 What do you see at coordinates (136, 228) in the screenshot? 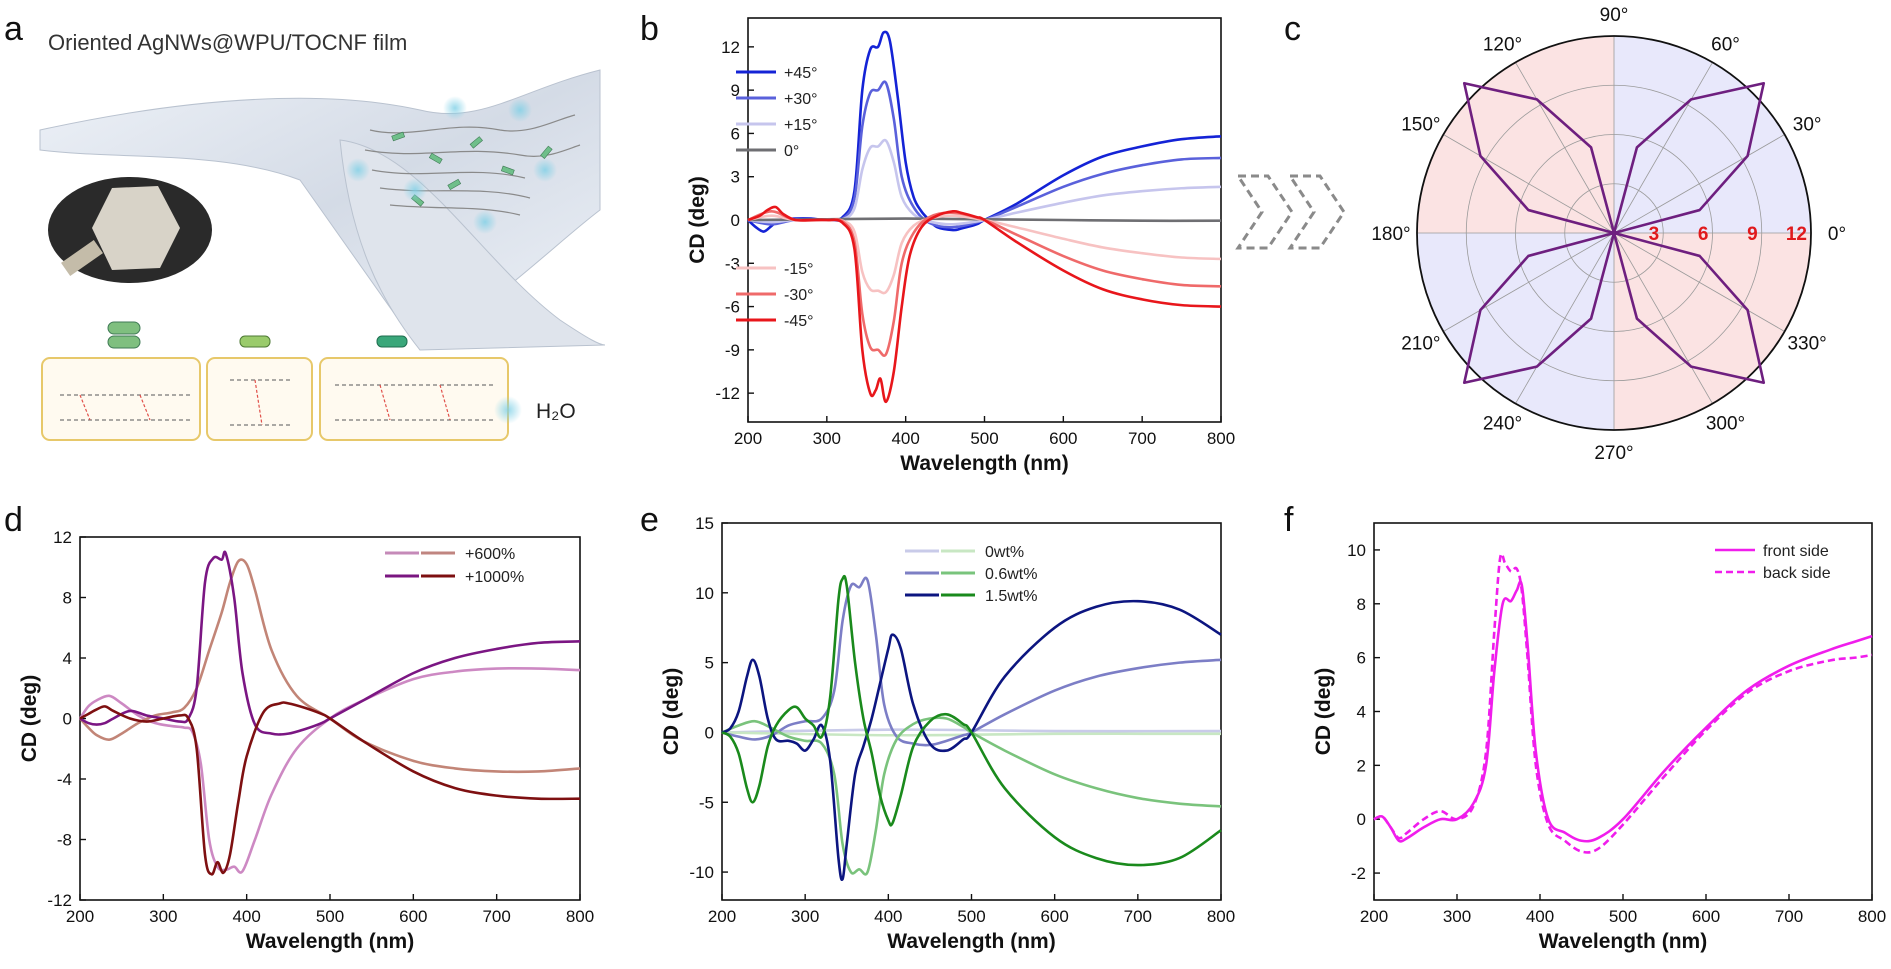
I see `film-photo` at bounding box center [136, 228].